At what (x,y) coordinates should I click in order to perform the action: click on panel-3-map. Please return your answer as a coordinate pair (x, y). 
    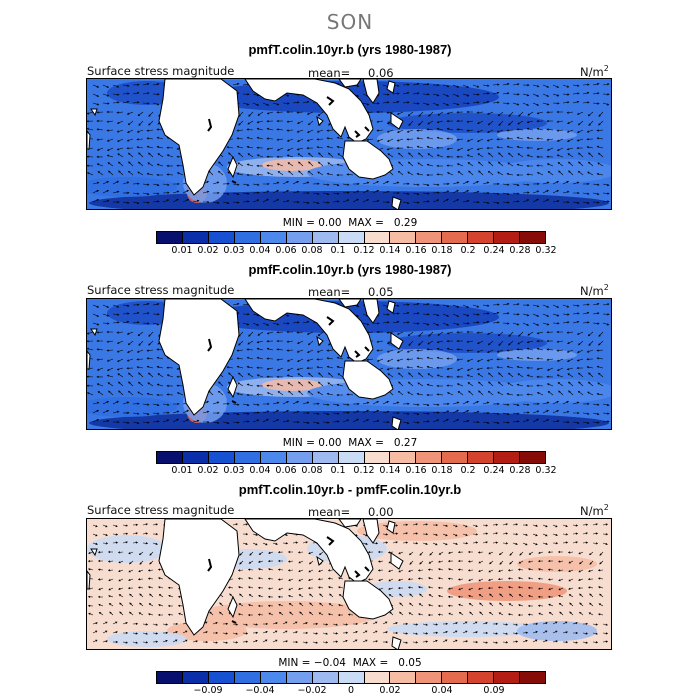
    Looking at the image, I should click on (349, 584).